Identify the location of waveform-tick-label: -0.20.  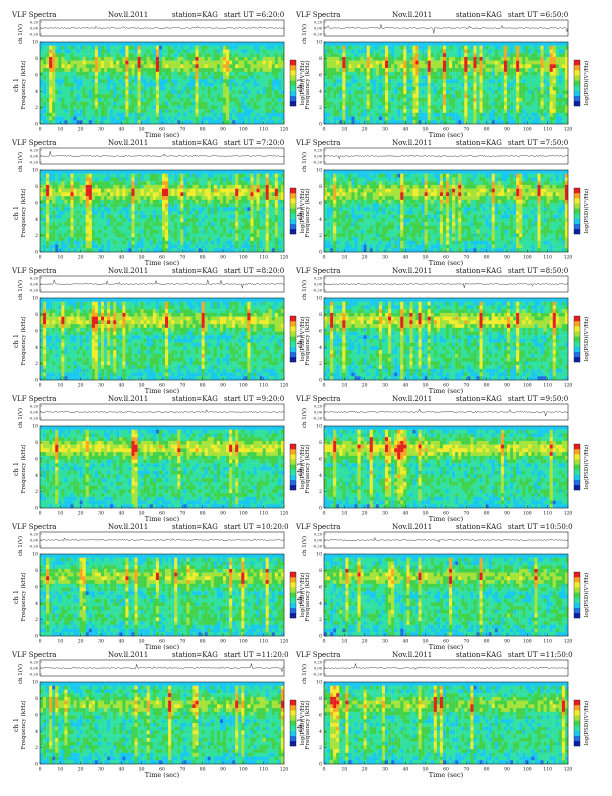
(34, 163).